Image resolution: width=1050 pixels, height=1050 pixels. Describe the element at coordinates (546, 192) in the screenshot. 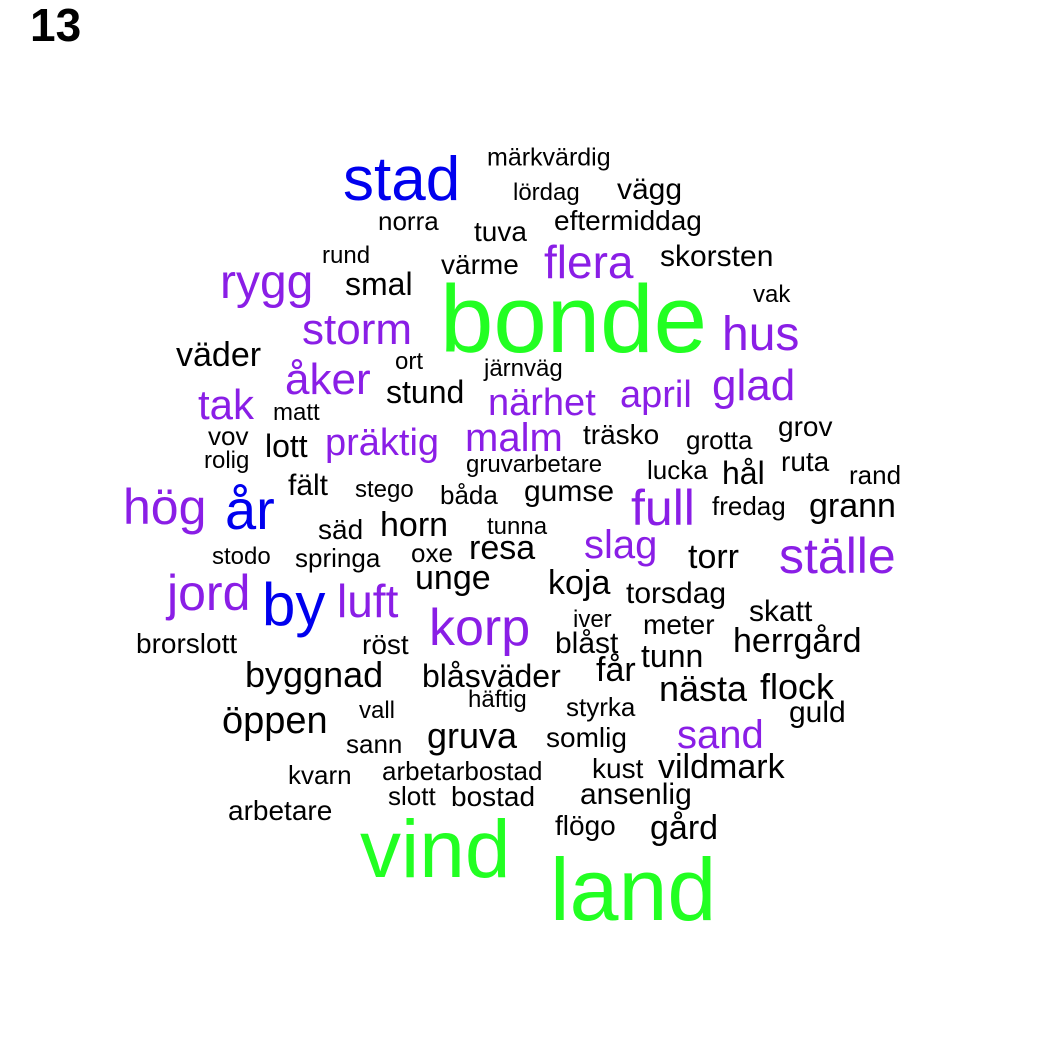

I see `word-lordag: lördag` at that location.